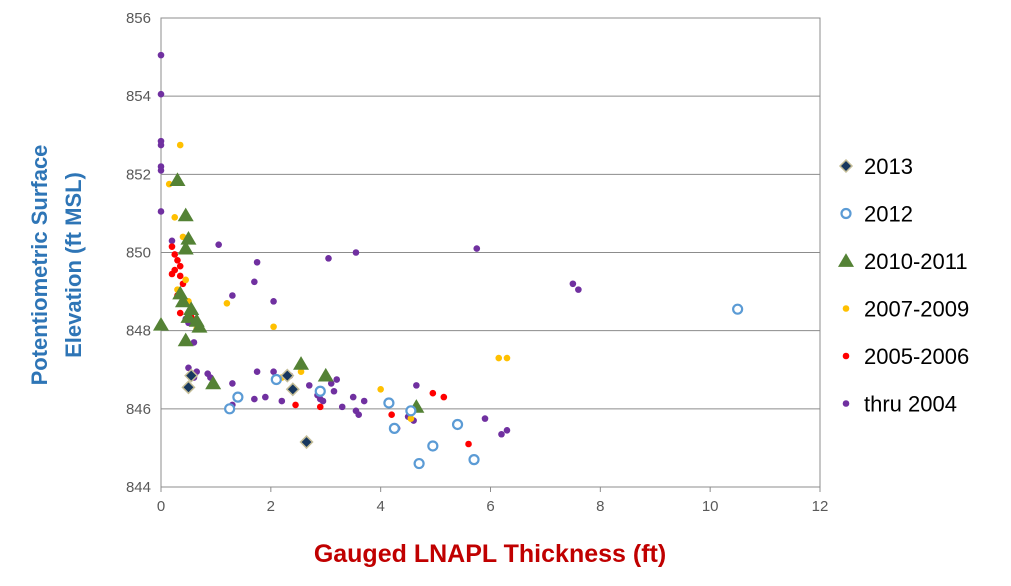 Image resolution: width=1011 pixels, height=586 pixels. What do you see at coordinates (888, 214) in the screenshot?
I see `legend-label: 2012` at bounding box center [888, 214].